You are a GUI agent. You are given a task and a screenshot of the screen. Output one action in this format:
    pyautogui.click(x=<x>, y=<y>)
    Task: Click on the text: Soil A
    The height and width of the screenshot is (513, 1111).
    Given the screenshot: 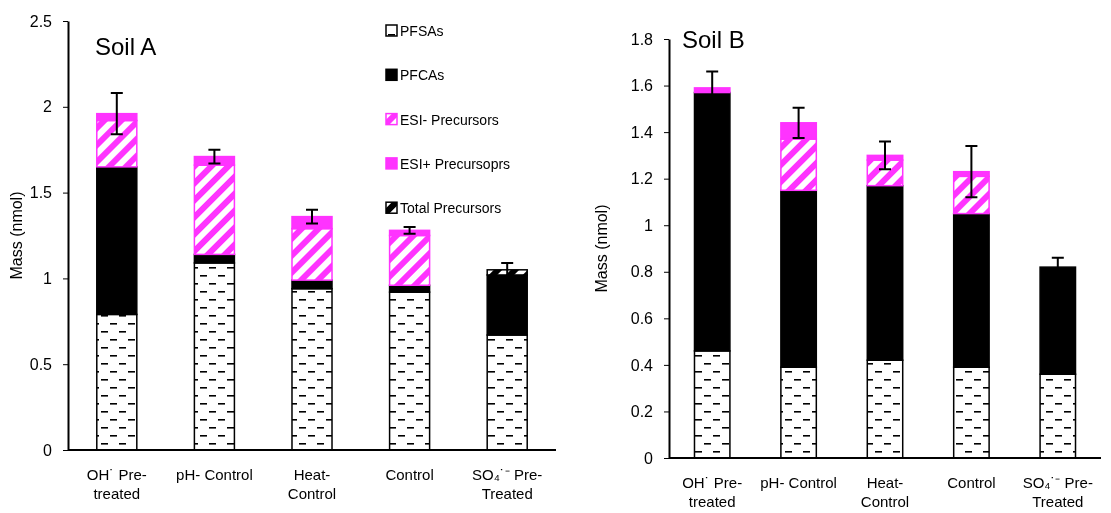 What is the action you would take?
    pyautogui.click(x=126, y=46)
    